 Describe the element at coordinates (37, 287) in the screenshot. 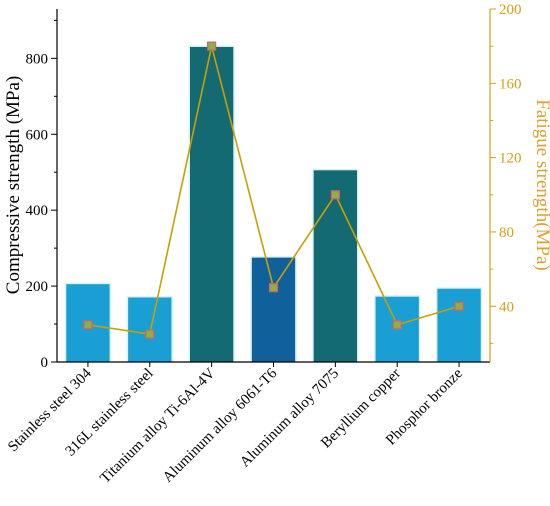

I see `left-tick-label: 200` at that location.